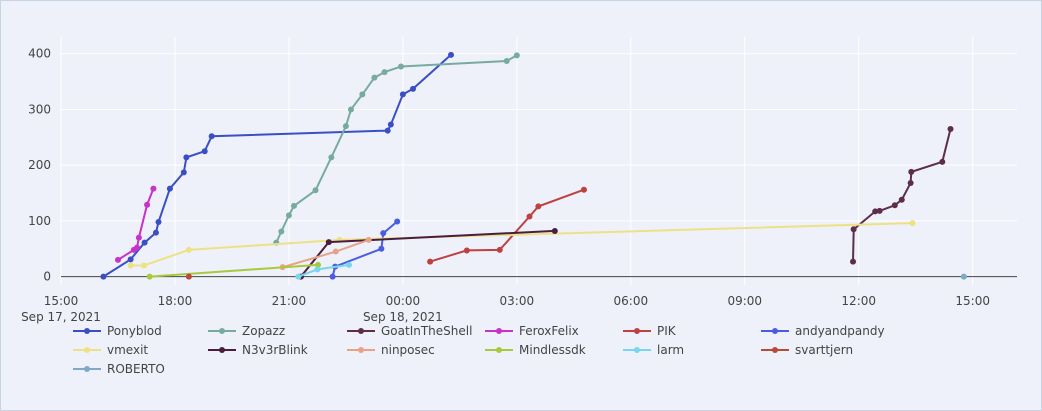  Describe the element at coordinates (391, 350) in the screenshot. I see `legend-item-ninposec: ninposec` at that location.